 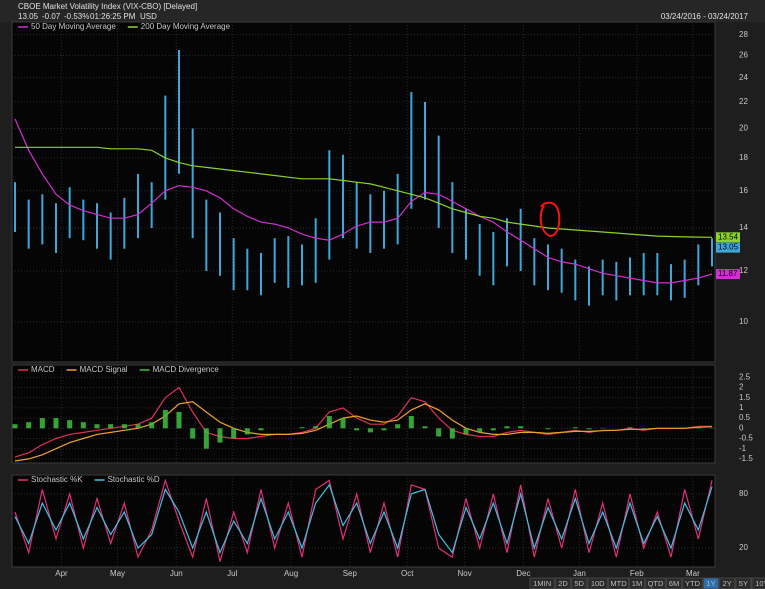 What do you see at coordinates (743, 493) in the screenshot?
I see `y-tick-label: 80` at bounding box center [743, 493].